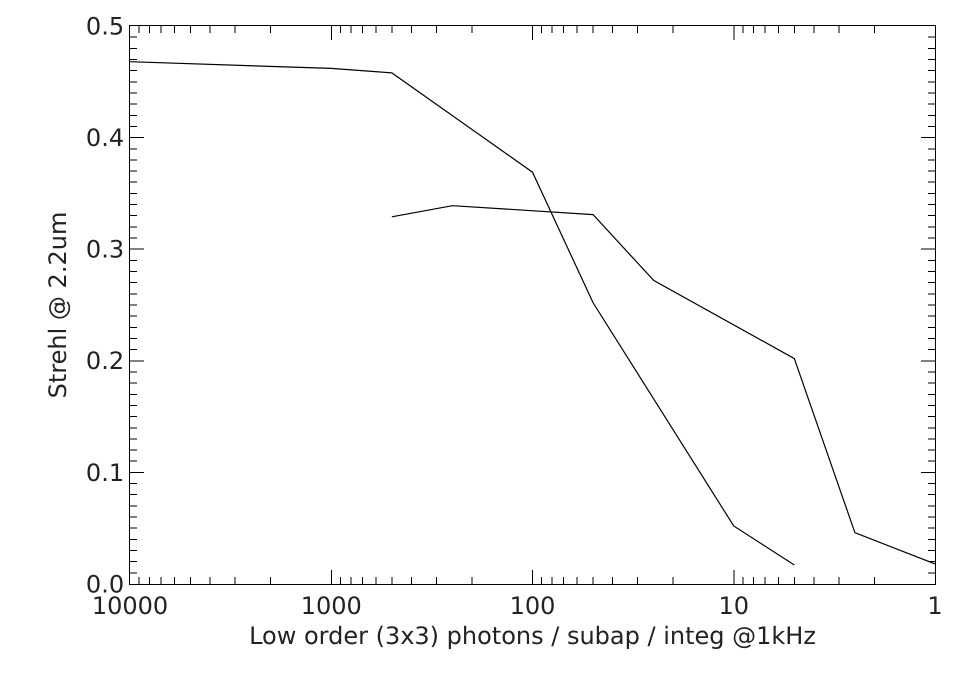  Describe the element at coordinates (105, 361) in the screenshot. I see `y-tick-label: 0.2` at that location.